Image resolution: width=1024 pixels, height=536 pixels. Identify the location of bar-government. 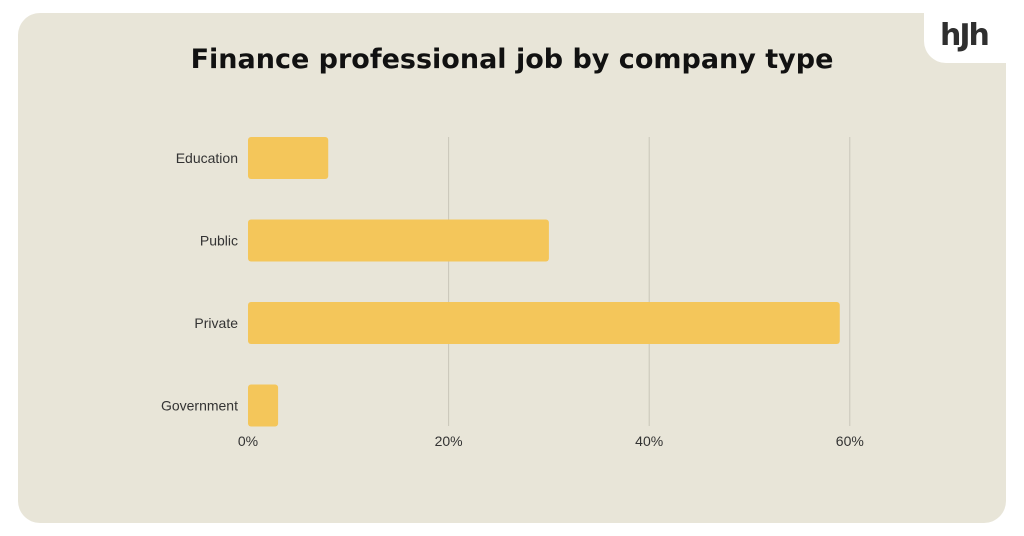
(263, 405).